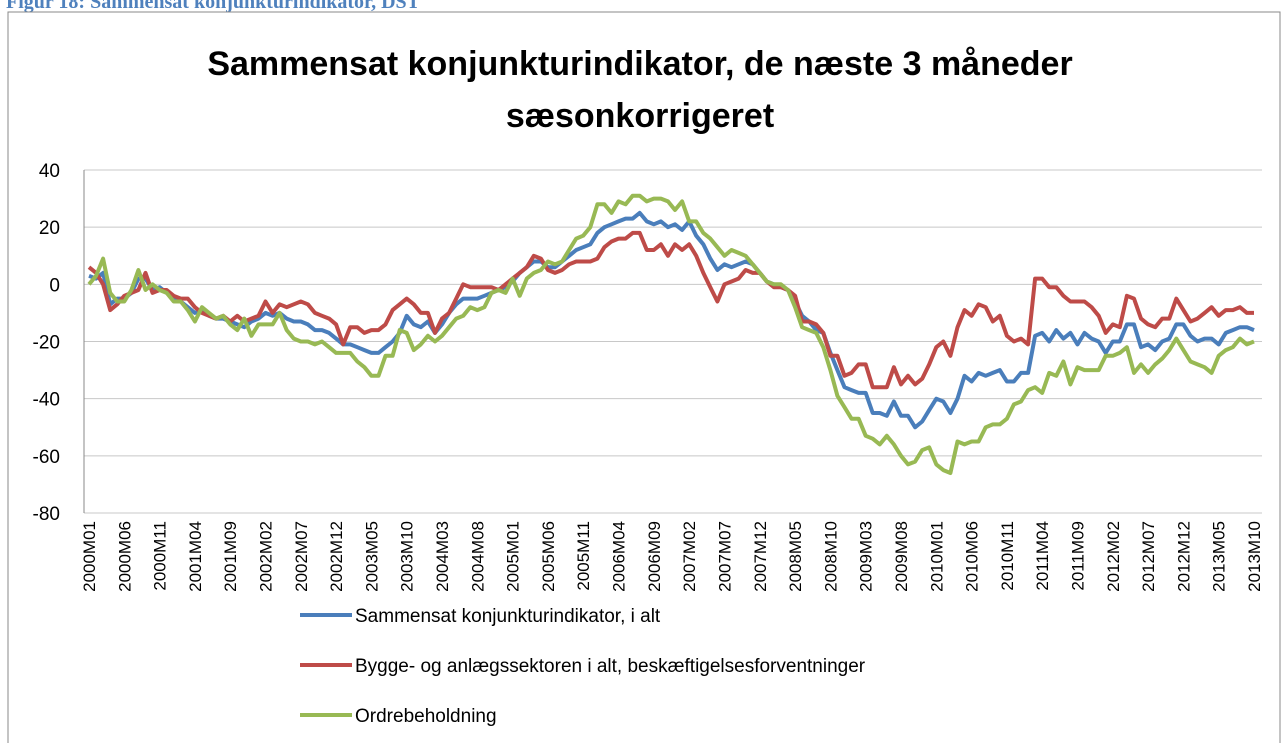 The width and height of the screenshot is (1282, 743). Describe the element at coordinates (371, 556) in the screenshot. I see `x-tick-label: 2003M05` at that location.